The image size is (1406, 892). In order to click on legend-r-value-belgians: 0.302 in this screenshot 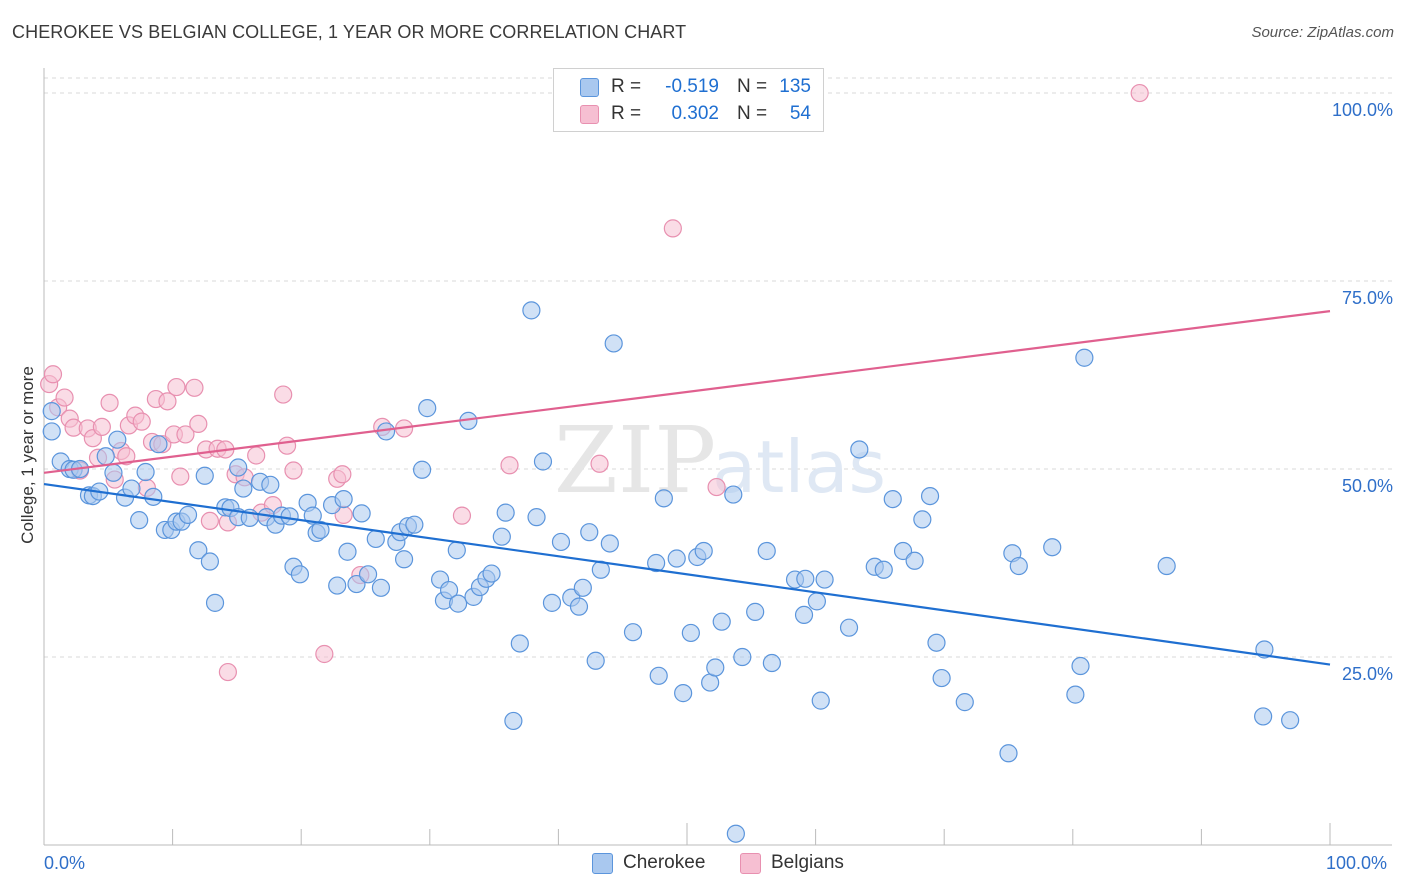, I will do `click(695, 113)`.